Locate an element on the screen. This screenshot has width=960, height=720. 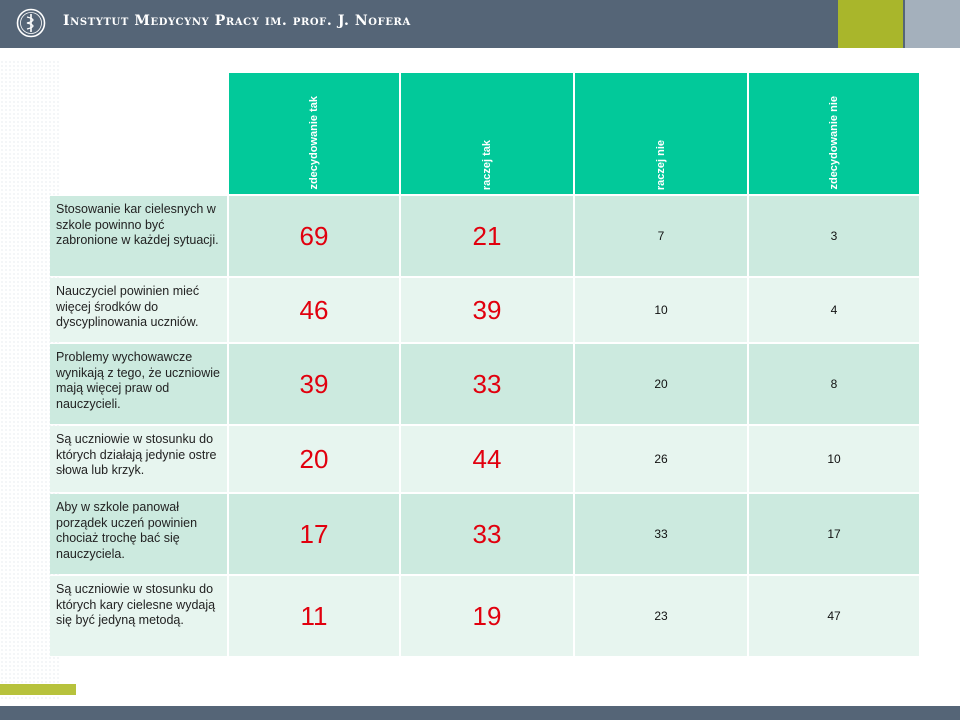
value-cell: 3 is located at coordinates (834, 236).